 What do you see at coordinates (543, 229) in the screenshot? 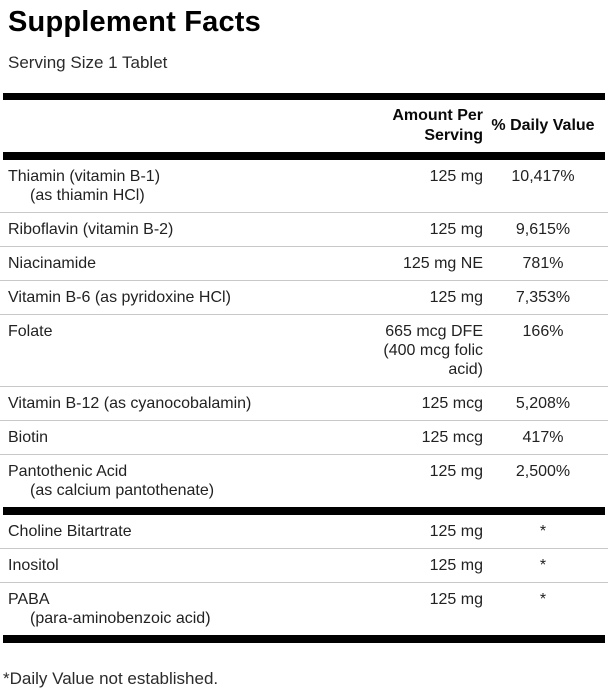
I see `nutrient-daily-value: 9,615%` at bounding box center [543, 229].